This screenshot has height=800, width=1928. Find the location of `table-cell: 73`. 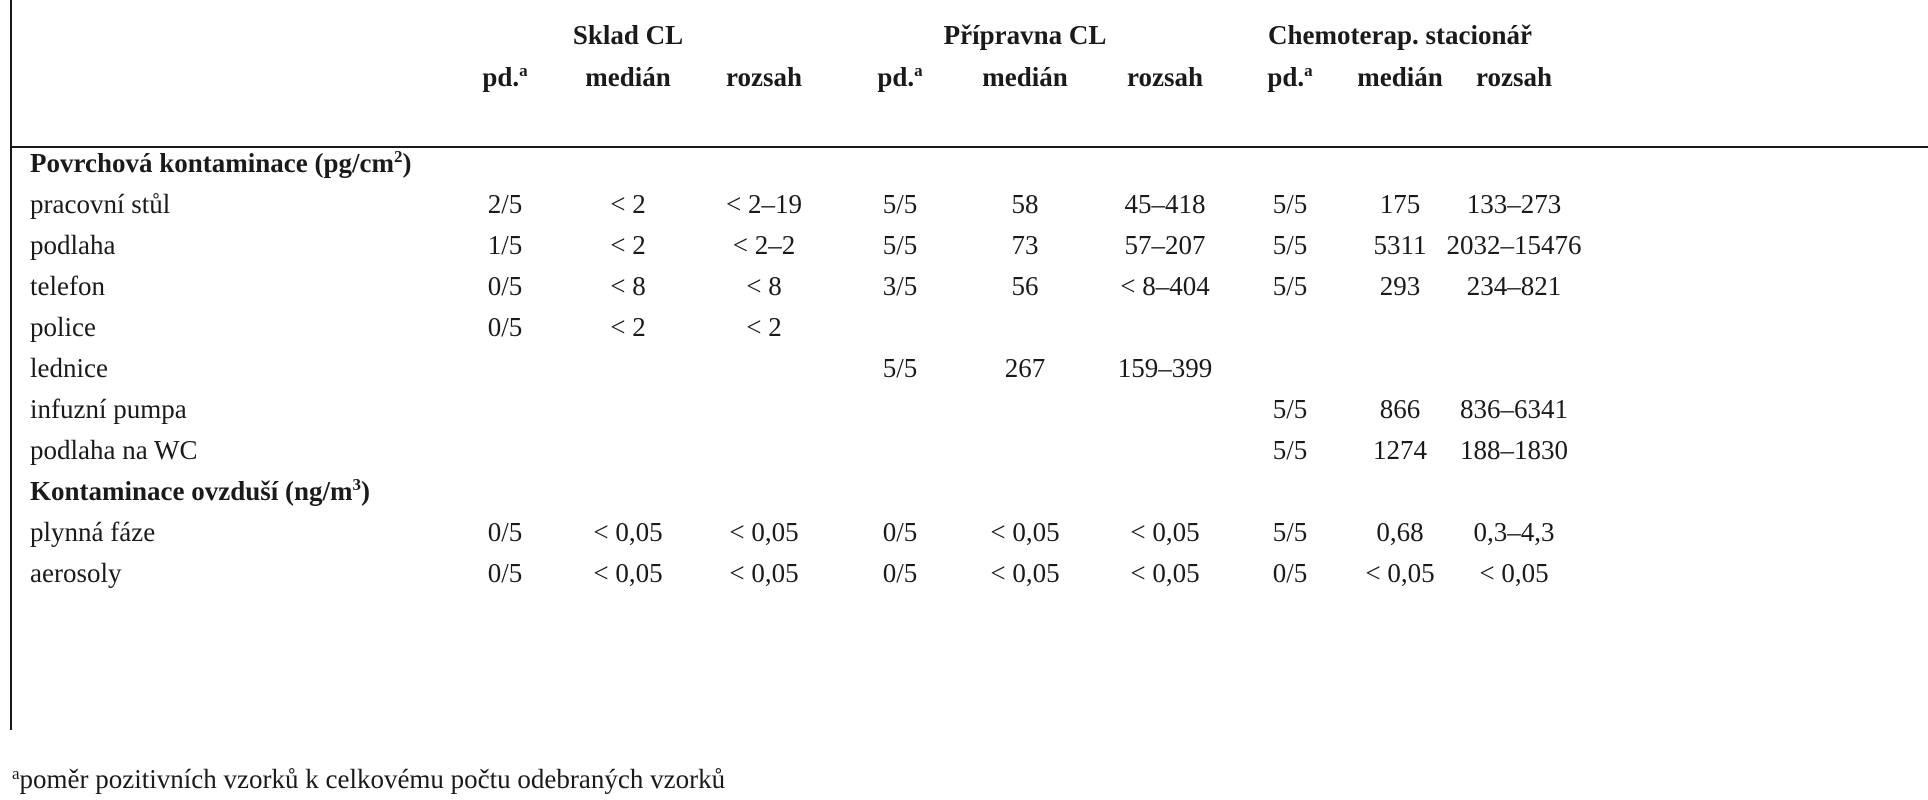

table-cell: 73 is located at coordinates (1025, 245).